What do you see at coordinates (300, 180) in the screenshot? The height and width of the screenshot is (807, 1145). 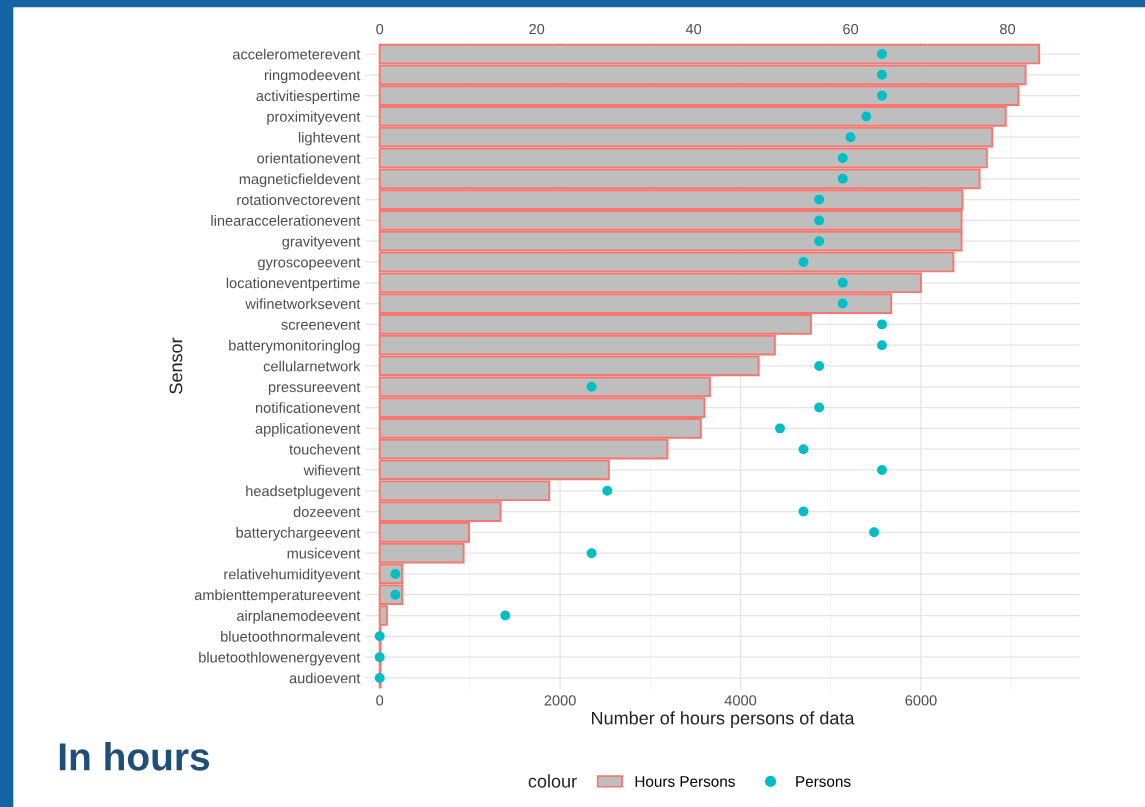 I see `y-tick-label: magneticfieldevent` at bounding box center [300, 180].